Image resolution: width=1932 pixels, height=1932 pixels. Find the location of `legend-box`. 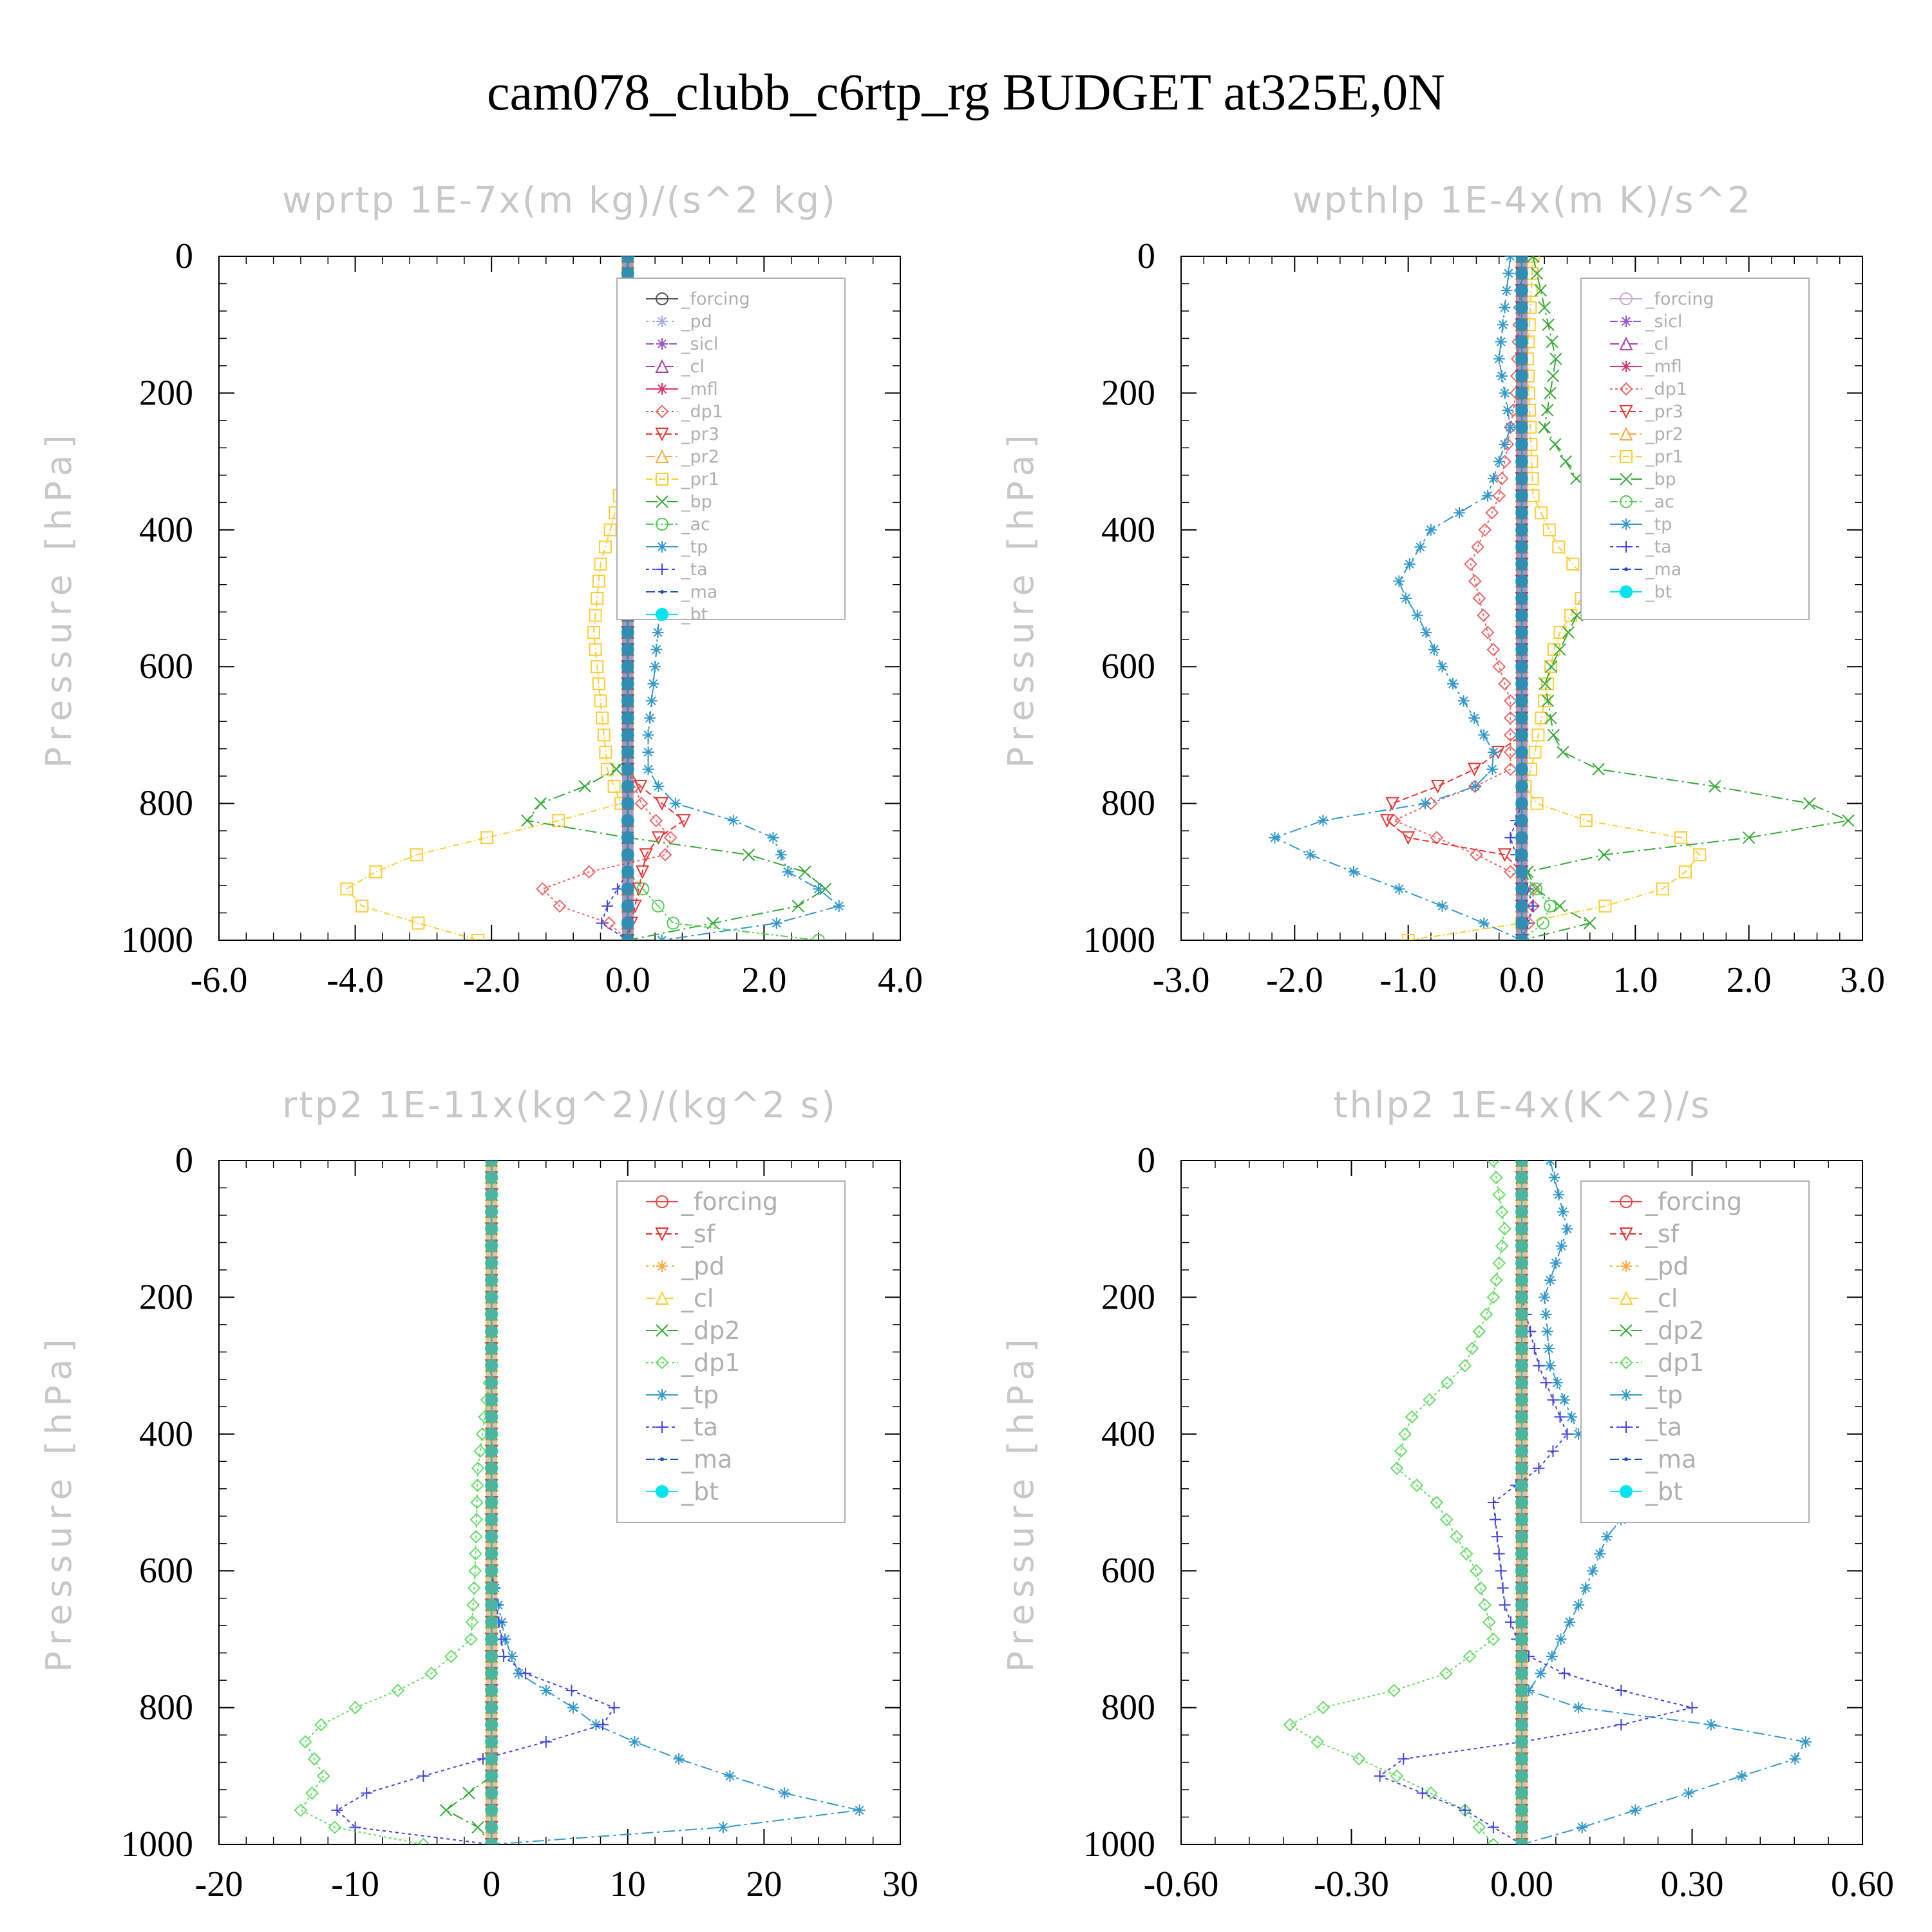

legend-box is located at coordinates (1695, 449).